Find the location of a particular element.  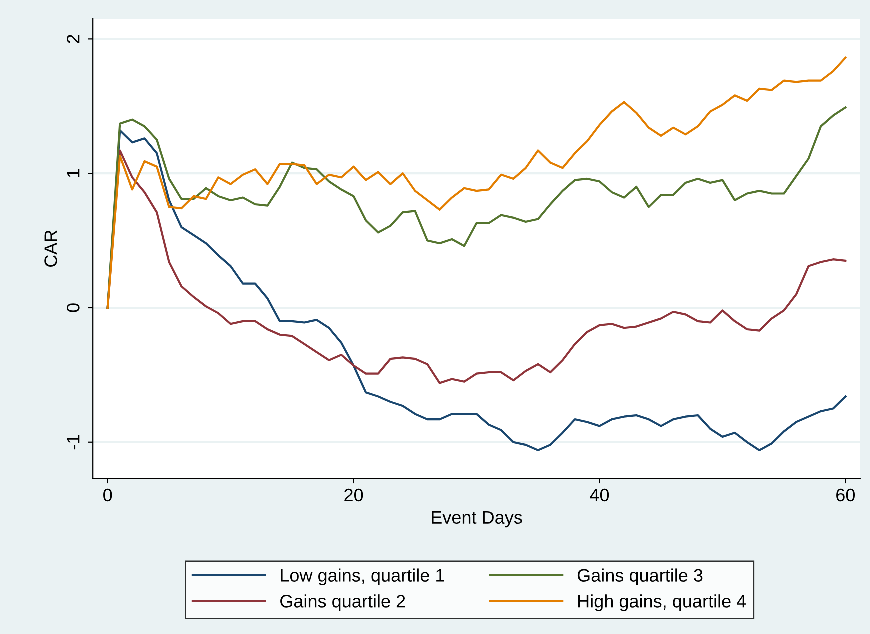

x-tick-label: 20 is located at coordinates (354, 495).